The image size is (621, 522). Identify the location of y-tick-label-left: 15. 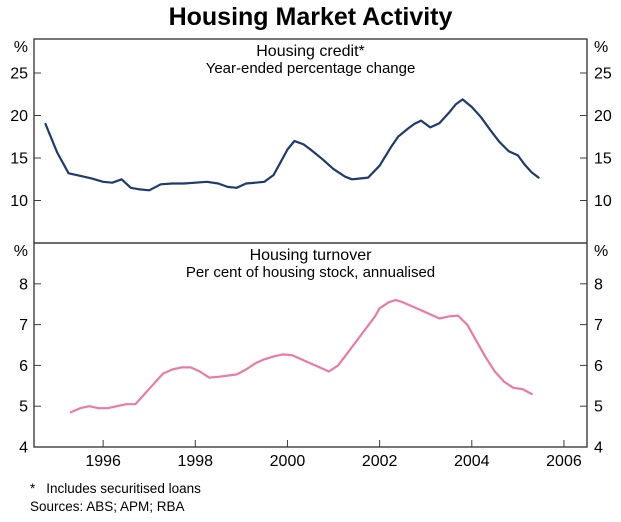
(19, 159).